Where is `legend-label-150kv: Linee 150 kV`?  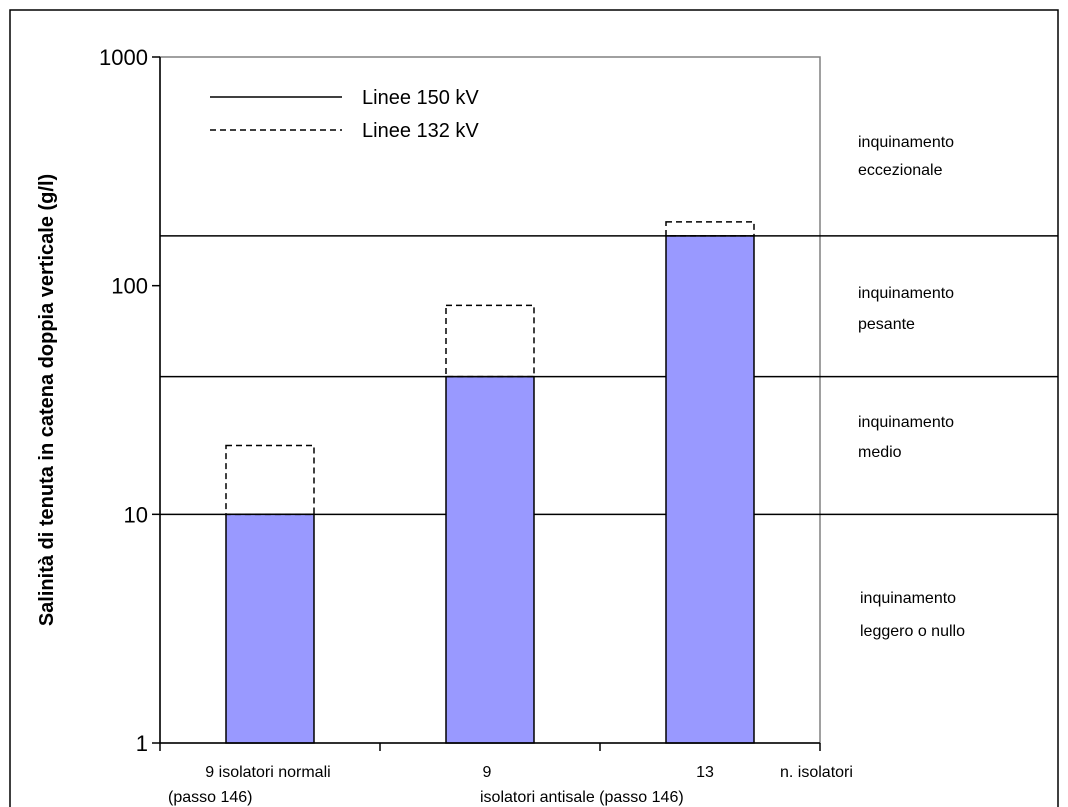
legend-label-150kv: Linee 150 kV is located at coordinates (420, 98).